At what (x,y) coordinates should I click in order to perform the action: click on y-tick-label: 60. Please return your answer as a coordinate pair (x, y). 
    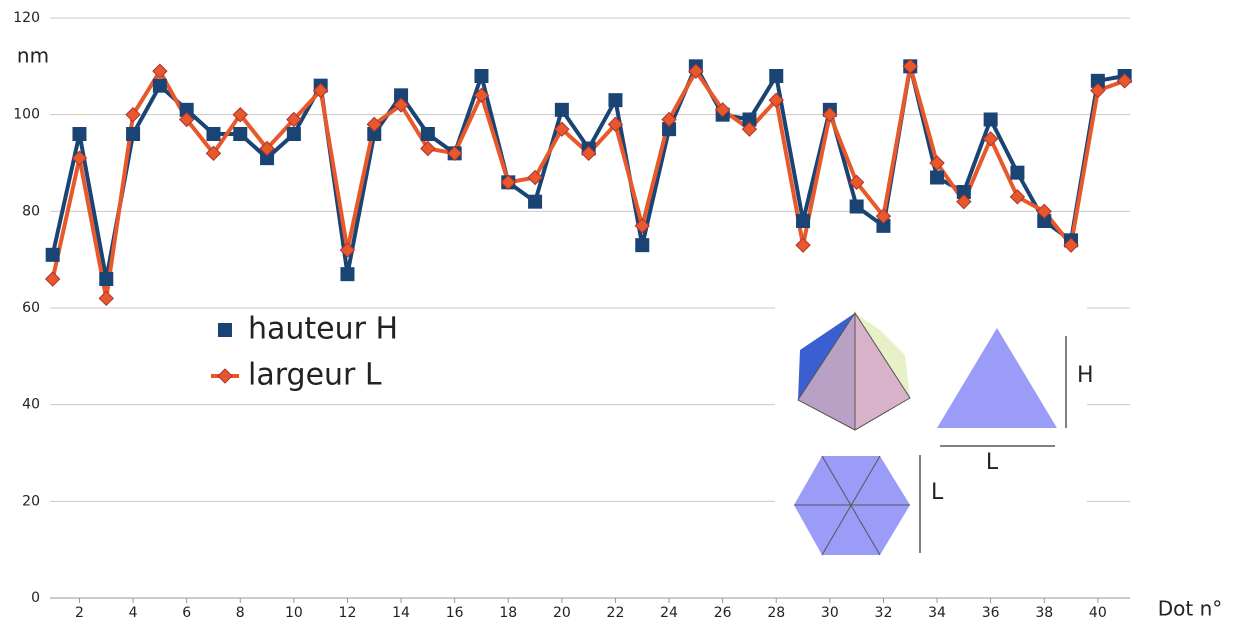
    Looking at the image, I should click on (31, 308).